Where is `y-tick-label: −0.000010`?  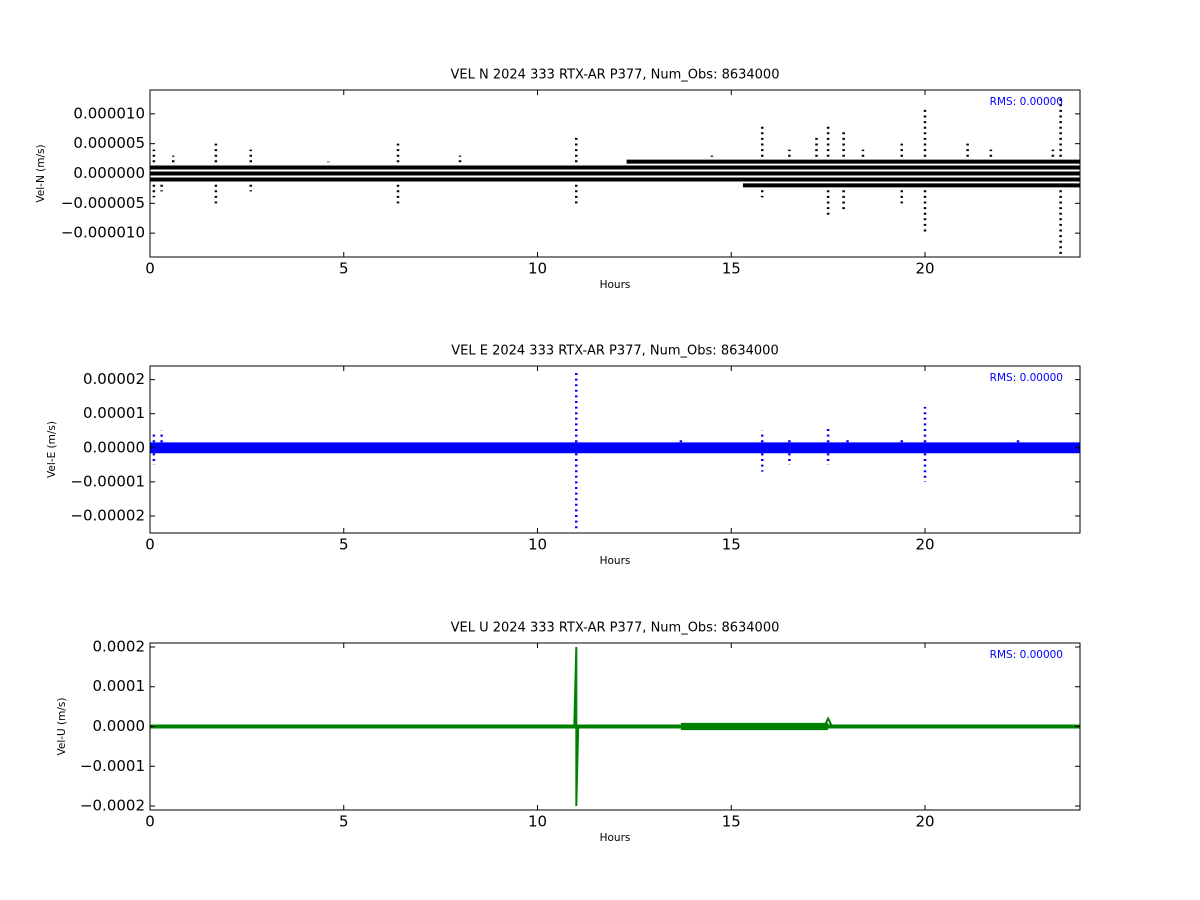
y-tick-label: −0.000010 is located at coordinates (103, 233).